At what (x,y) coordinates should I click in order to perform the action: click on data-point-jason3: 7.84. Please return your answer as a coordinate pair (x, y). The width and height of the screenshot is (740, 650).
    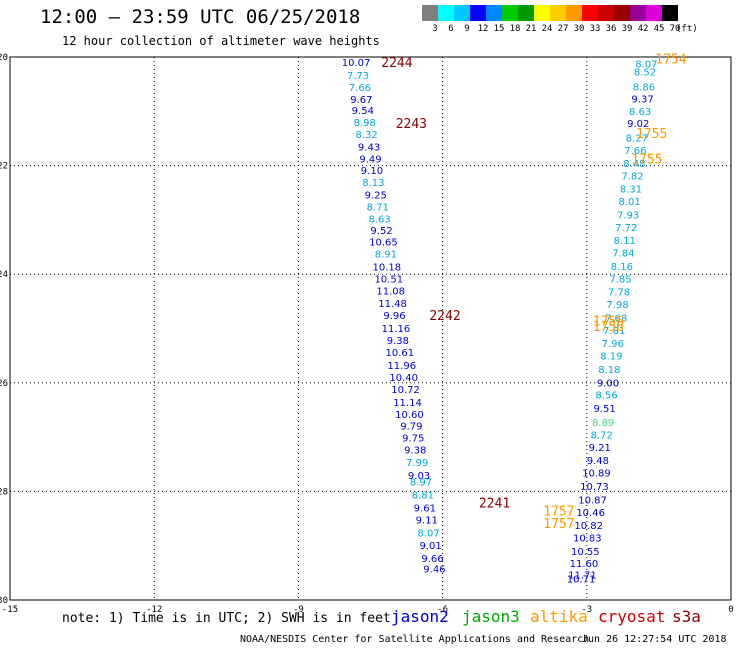
    Looking at the image, I should click on (623, 253).